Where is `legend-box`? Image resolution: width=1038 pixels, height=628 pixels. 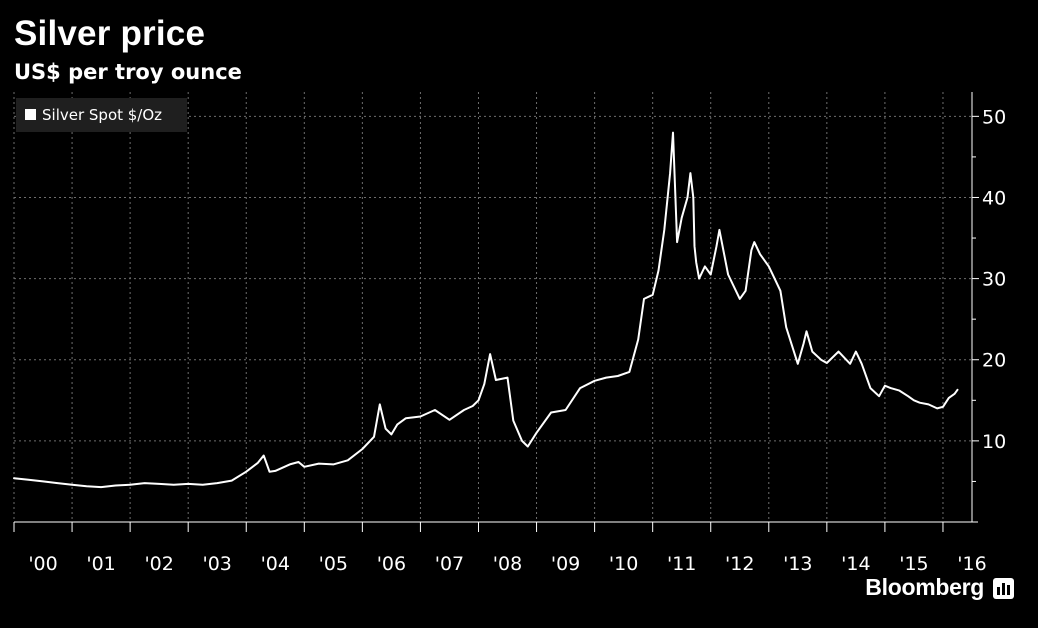
legend-box is located at coordinates (101, 115).